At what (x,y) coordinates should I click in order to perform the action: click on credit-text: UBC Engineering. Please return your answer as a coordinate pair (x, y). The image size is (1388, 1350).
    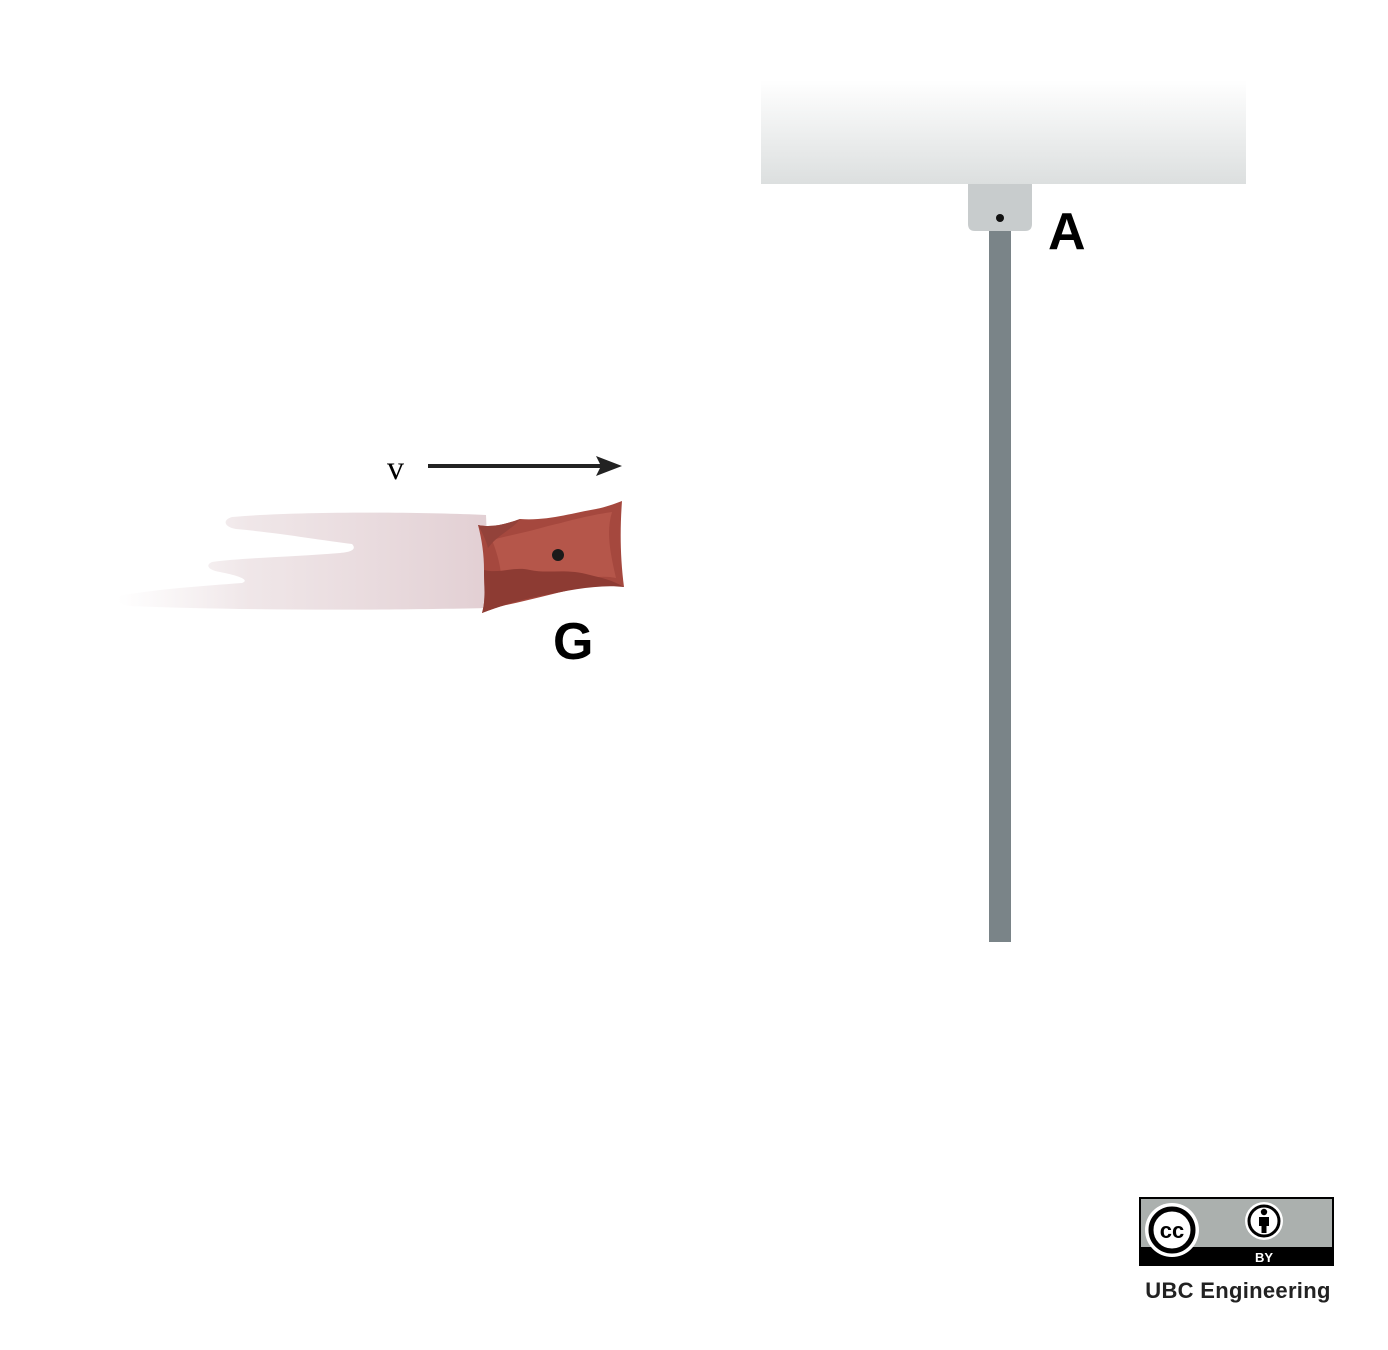
    Looking at the image, I should click on (1238, 1290).